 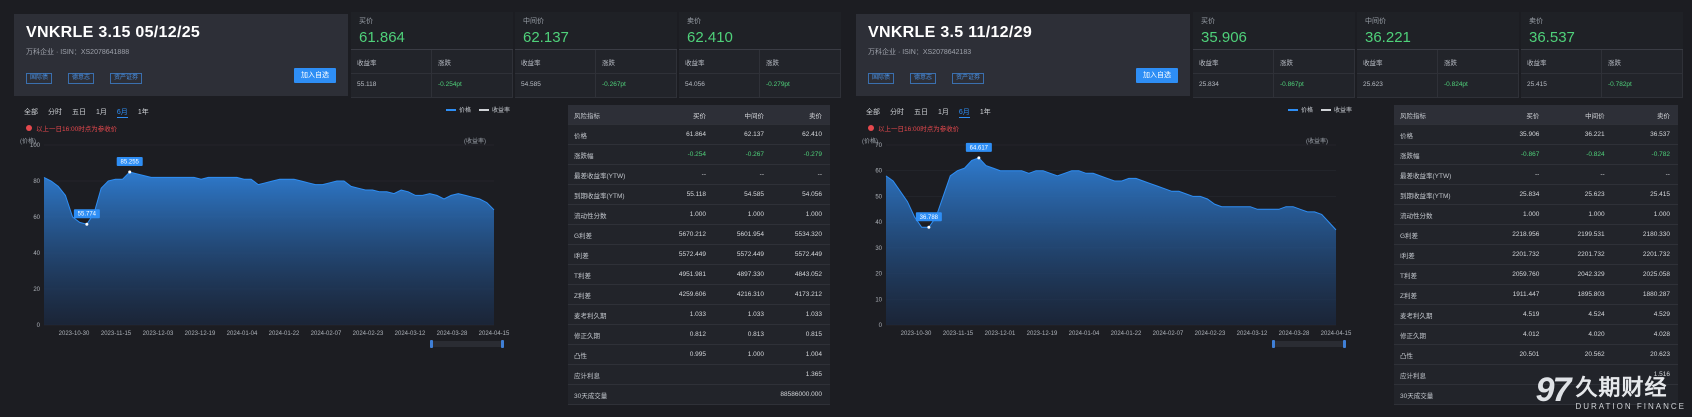 I want to click on quote-change: -0.782pt, so click(x=1642, y=85).